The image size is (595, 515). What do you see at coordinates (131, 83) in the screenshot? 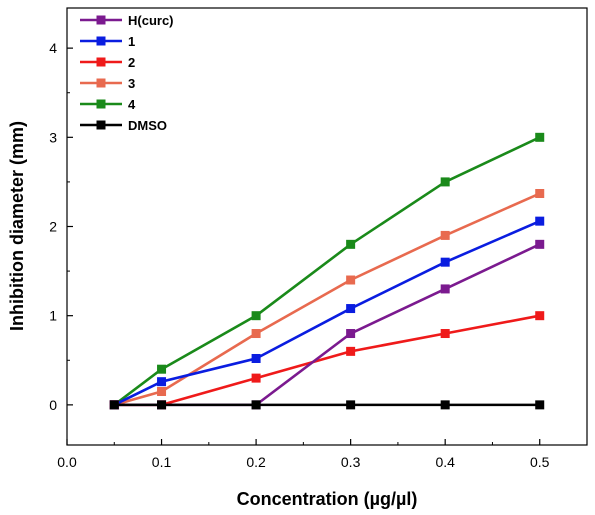
I see `legend-label: 3` at bounding box center [131, 83].